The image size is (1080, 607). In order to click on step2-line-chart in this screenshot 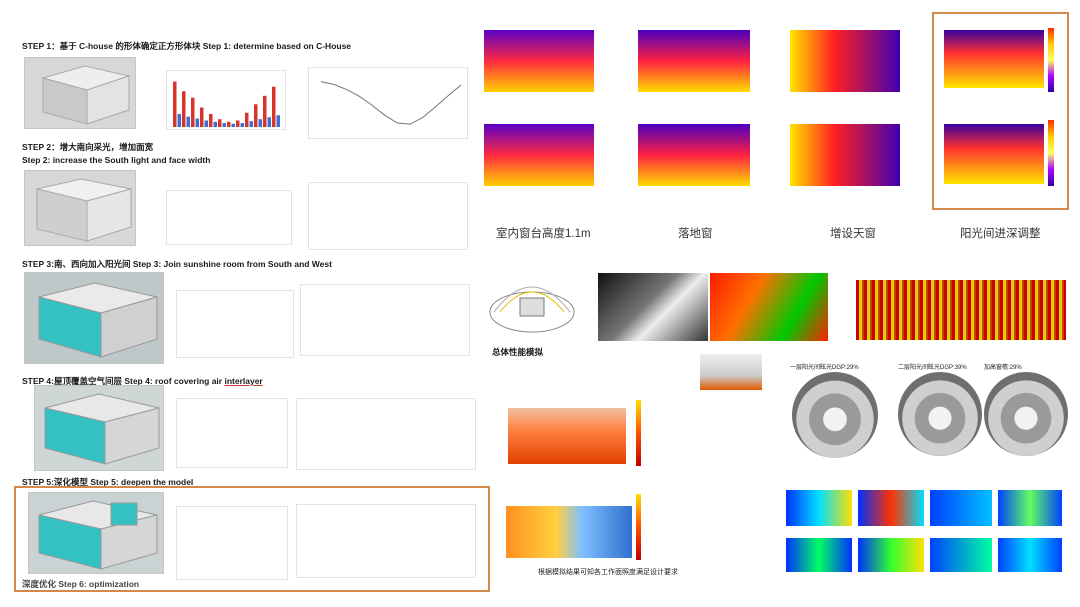, I will do `click(388, 216)`.